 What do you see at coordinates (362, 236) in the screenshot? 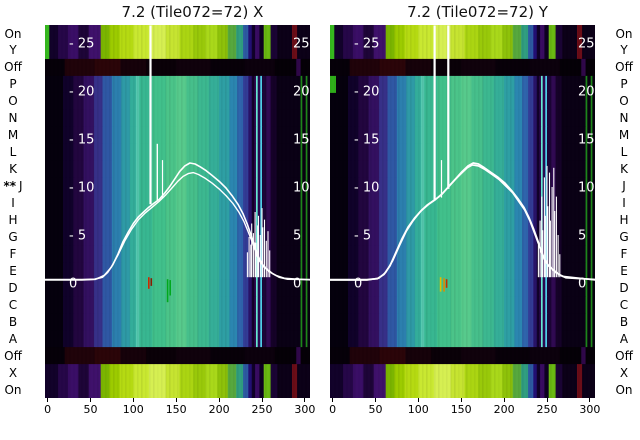
I see `y-tick-label: - 5` at bounding box center [362, 236].